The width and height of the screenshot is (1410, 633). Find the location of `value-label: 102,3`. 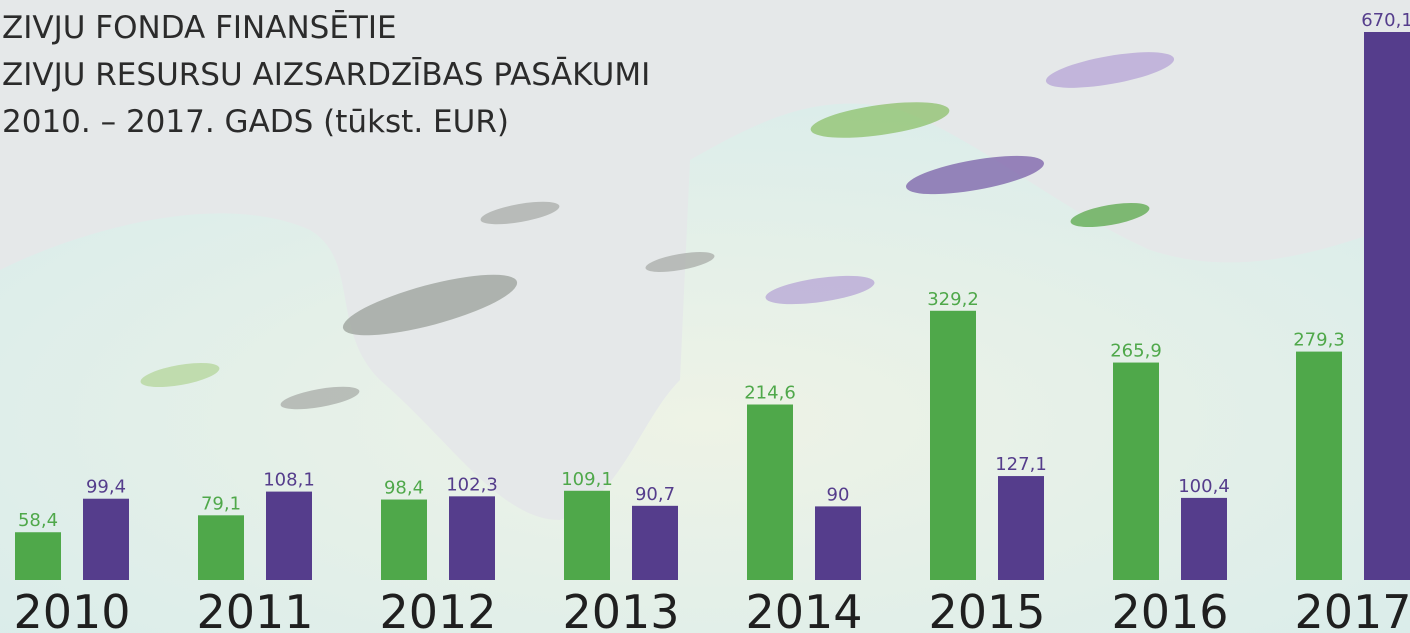

value-label: 102,3 is located at coordinates (472, 484).